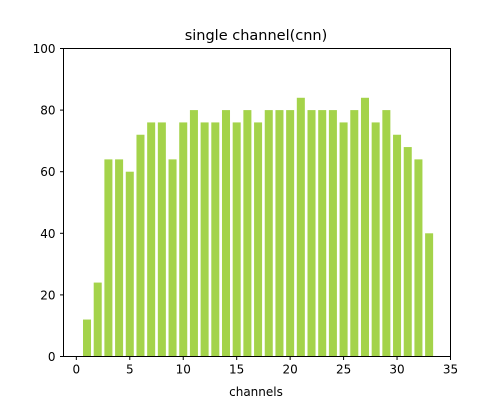 The height and width of the screenshot is (400, 500). I want to click on y-tick-label: 100, so click(44, 49).